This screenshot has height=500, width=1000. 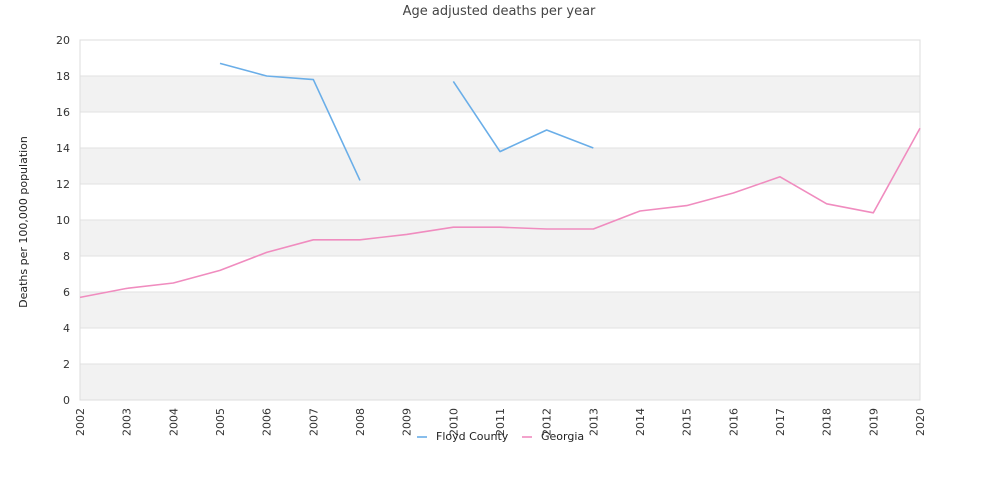 I want to click on y-axis-label: Deaths per 100,000 population, so click(x=23, y=222).